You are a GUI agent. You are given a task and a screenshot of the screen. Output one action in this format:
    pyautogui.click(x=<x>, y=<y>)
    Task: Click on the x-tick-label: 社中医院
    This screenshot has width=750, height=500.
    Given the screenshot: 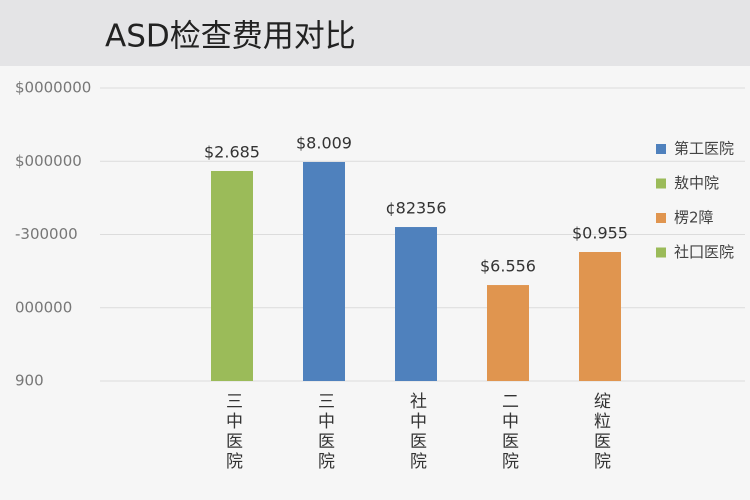 What is the action you would take?
    pyautogui.click(x=416, y=432)
    